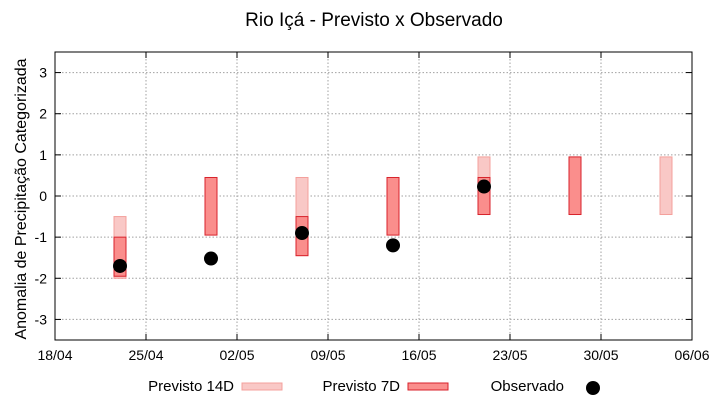 The image size is (720, 400). Describe the element at coordinates (43, 114) in the screenshot. I see `y-tick-label: 2` at that location.